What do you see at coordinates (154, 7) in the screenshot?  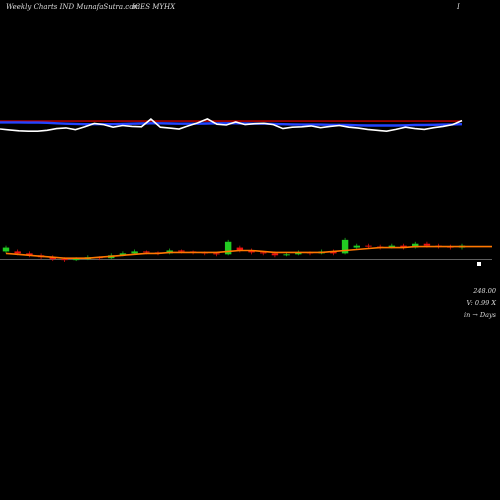 I see `symbol-label: ICES MYHX` at bounding box center [154, 7].